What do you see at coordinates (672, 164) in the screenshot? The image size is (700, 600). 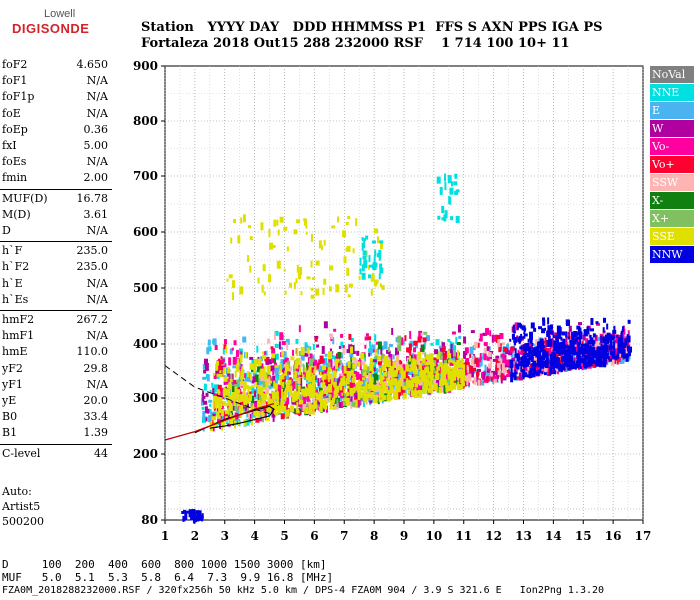 I see `legend-item-vo: Vo+` at bounding box center [672, 164].